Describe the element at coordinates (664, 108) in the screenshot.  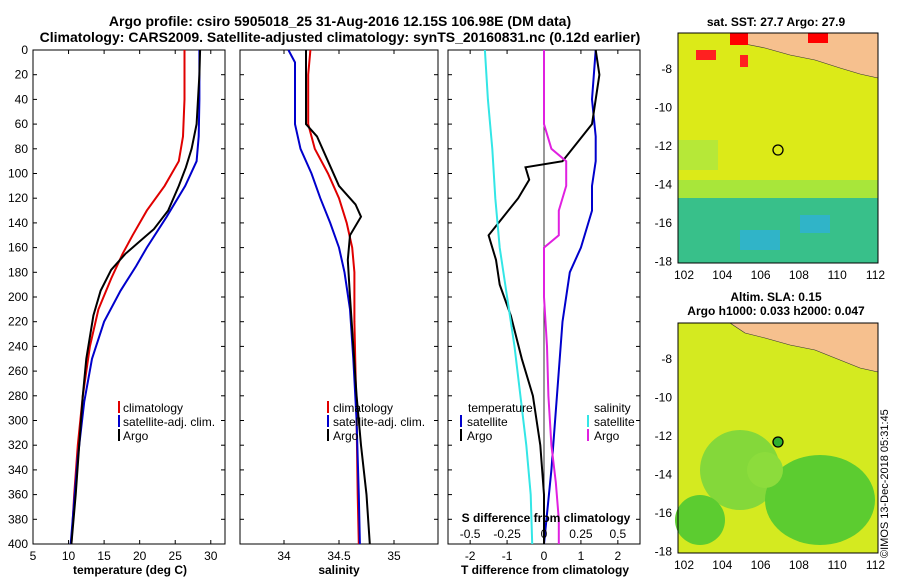
I see `lat-tick-label: -10` at that location.